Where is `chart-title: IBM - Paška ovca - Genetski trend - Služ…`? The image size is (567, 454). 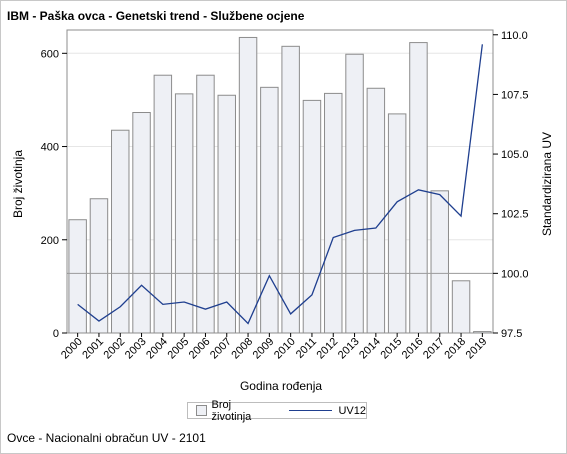
chart-title: IBM - Paška ovca - Genetski trend - Služ… is located at coordinates (156, 16).